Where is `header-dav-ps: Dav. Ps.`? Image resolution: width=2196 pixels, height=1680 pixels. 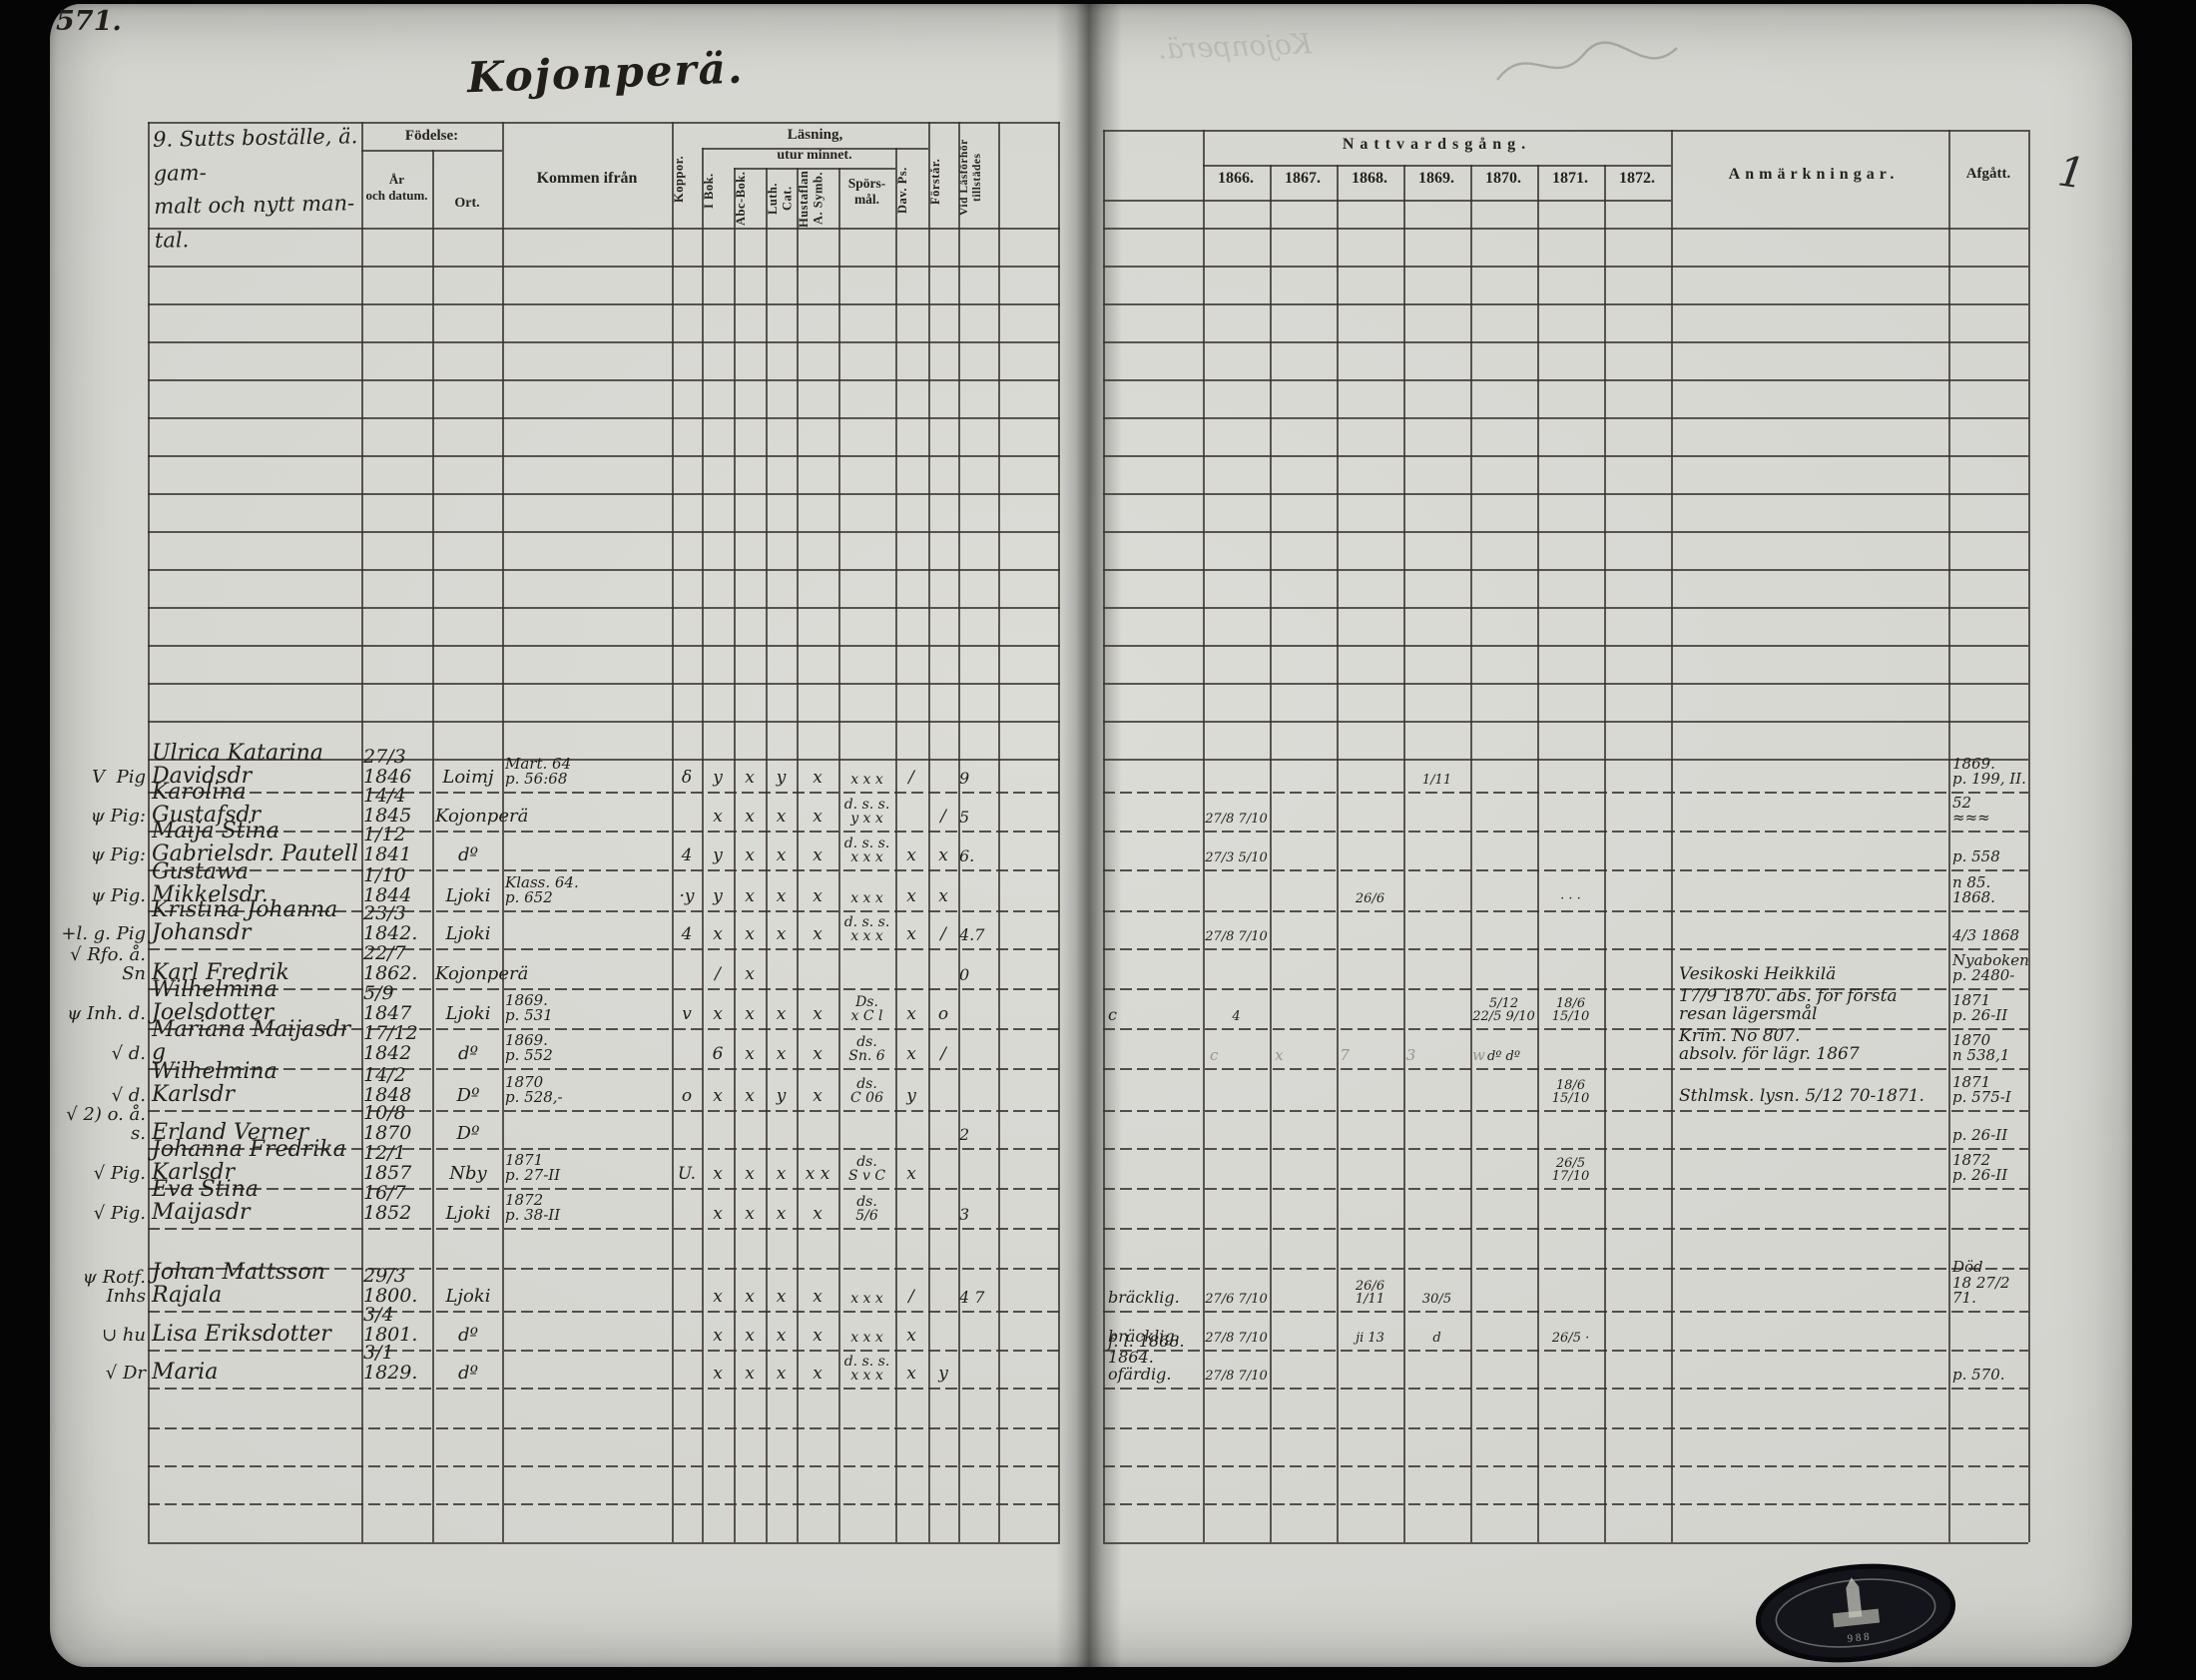 header-dav-ps: Dav. Ps. is located at coordinates (902, 191).